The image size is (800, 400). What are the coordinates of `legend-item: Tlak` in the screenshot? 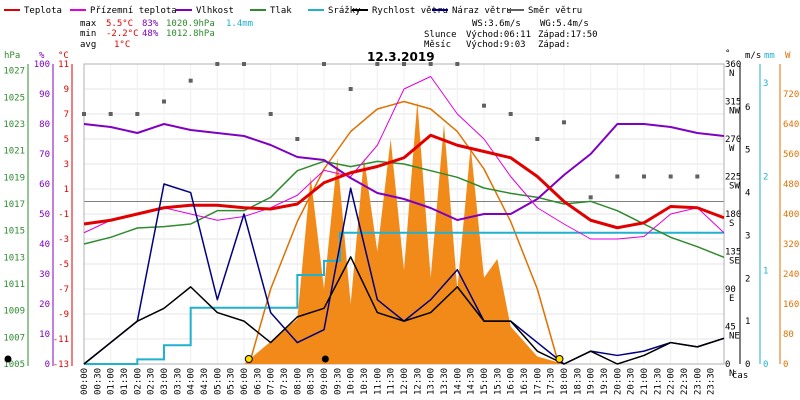 It's located at (271, 11).